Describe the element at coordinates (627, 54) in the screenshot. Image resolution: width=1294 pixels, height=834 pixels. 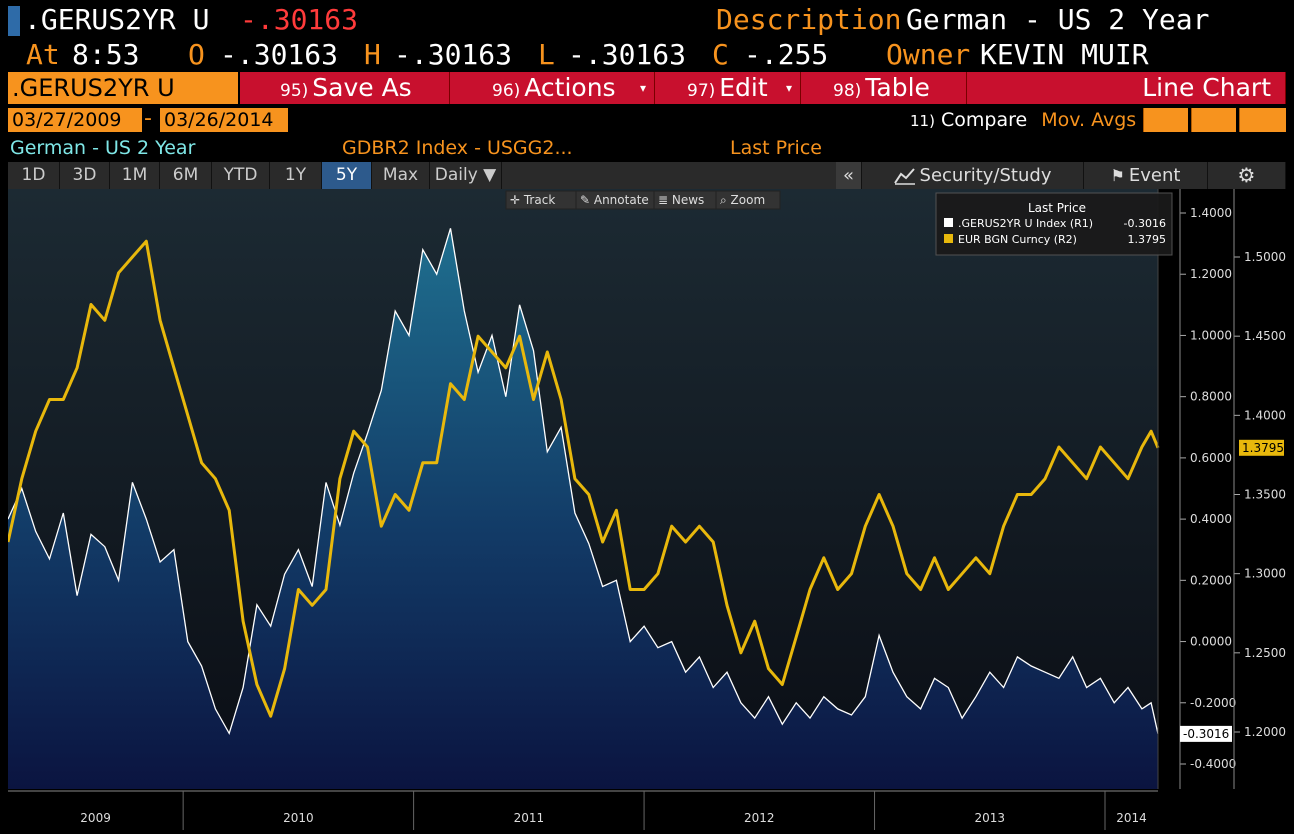
I see `low-value: -.30163` at that location.